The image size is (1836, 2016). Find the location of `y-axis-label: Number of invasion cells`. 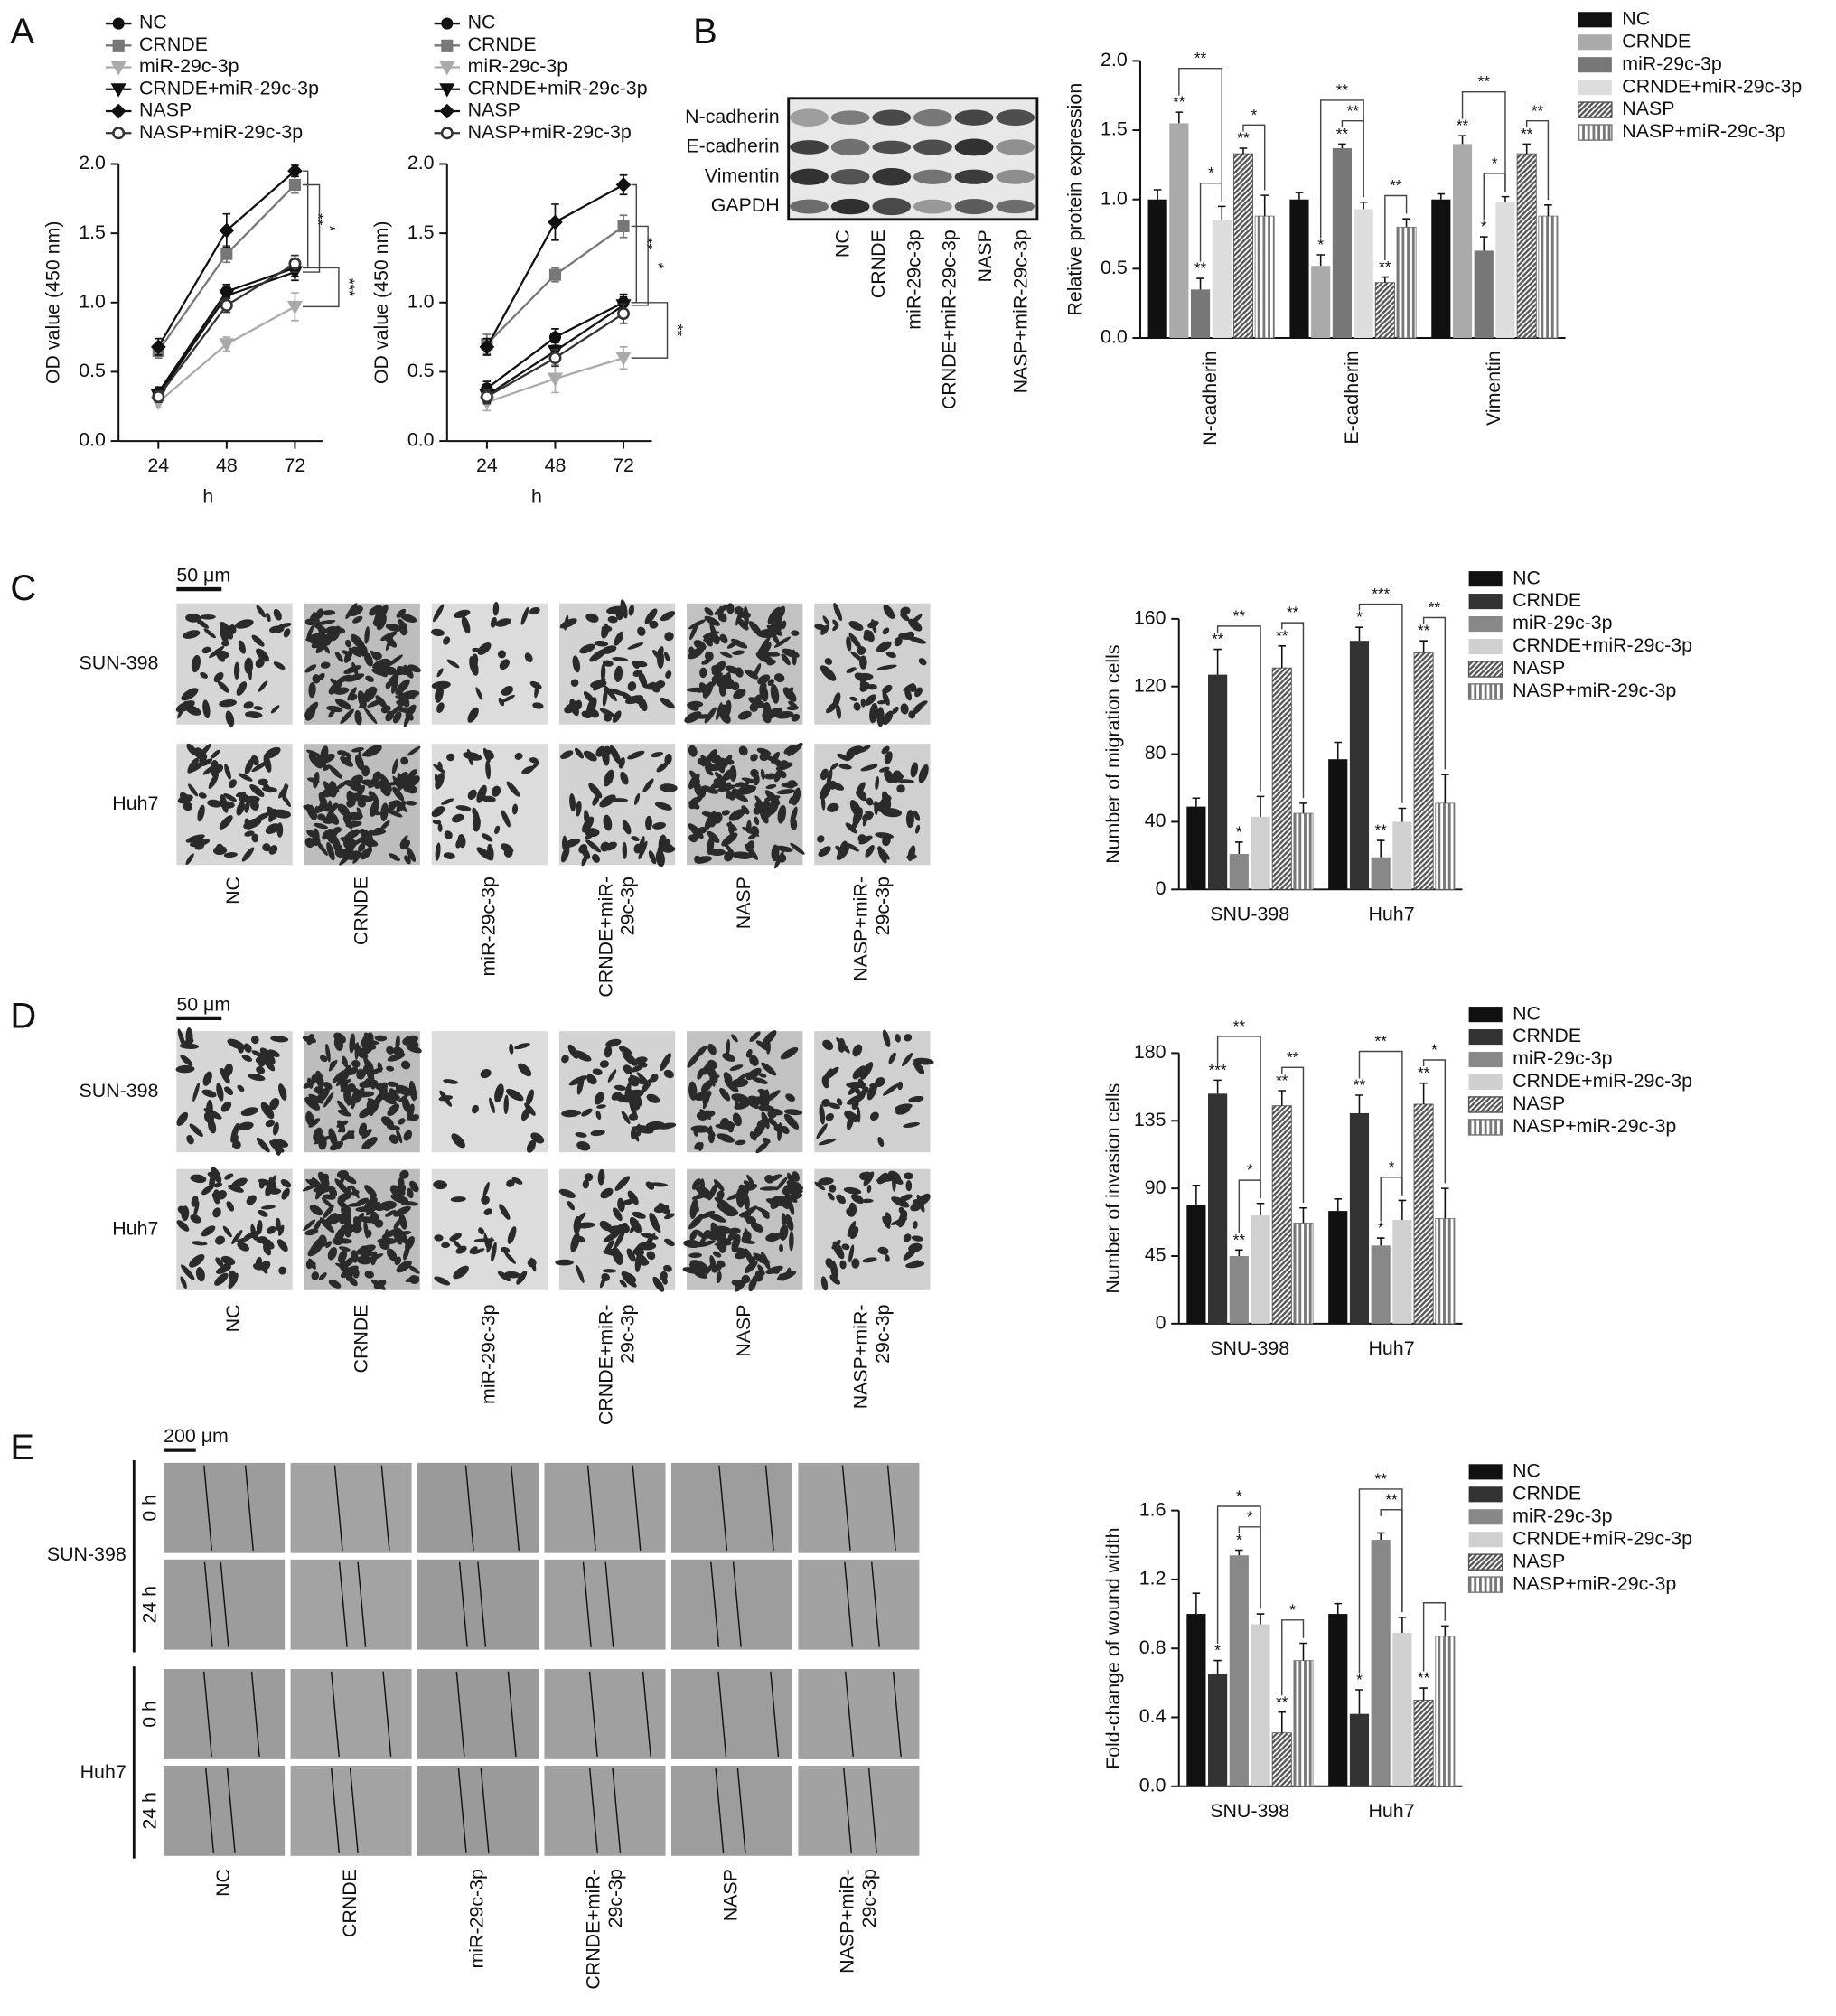

y-axis-label: Number of invasion cells is located at coordinates (1113, 1188).